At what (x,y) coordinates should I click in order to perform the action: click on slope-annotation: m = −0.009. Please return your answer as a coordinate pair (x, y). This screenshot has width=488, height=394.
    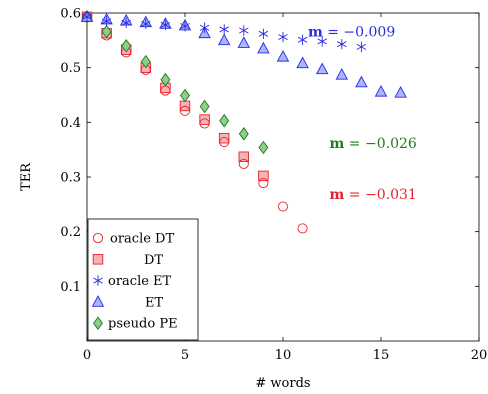
    Looking at the image, I should click on (351, 33).